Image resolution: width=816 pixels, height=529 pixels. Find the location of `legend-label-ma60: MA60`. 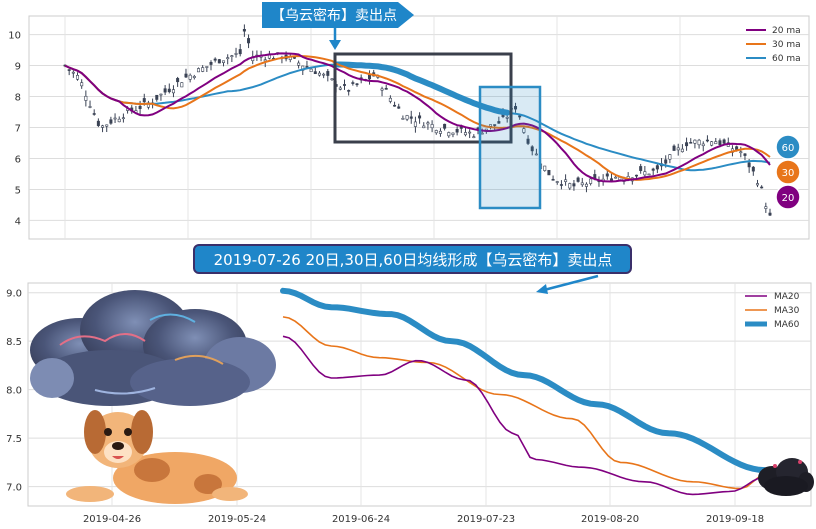

legend-label-ma60: MA60 is located at coordinates (787, 325).